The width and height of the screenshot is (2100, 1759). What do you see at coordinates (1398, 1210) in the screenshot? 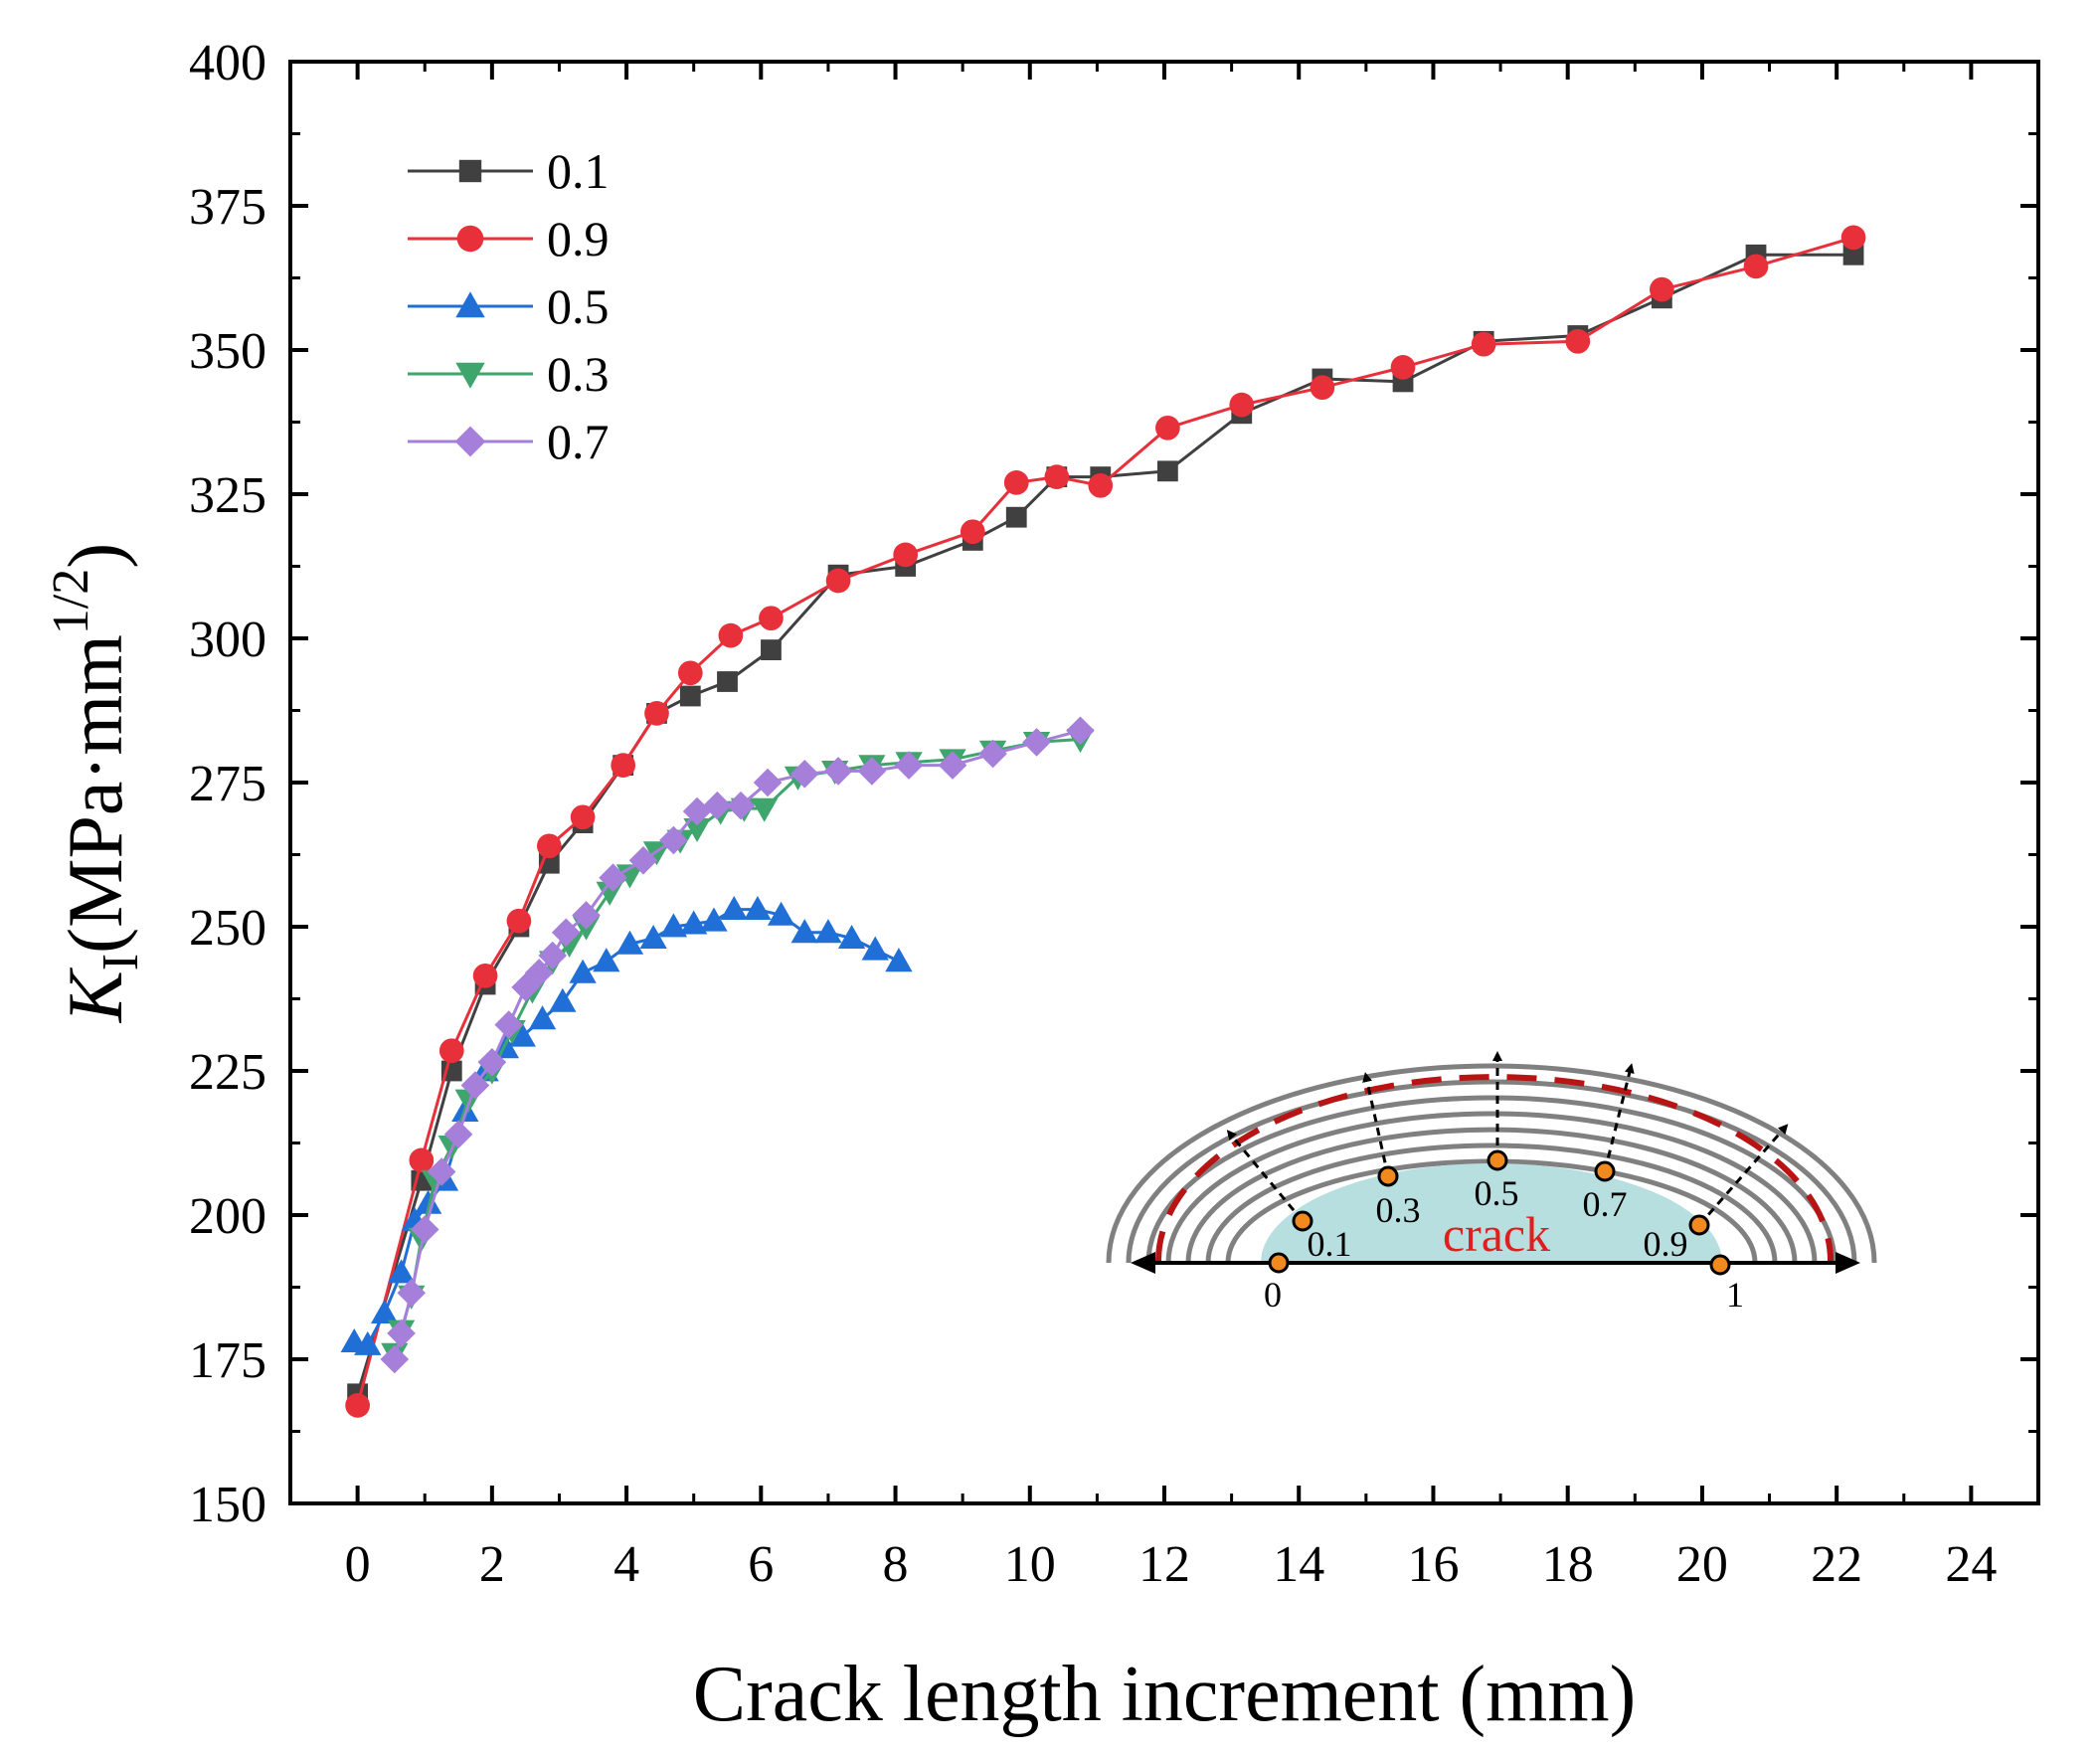
I see `inset-label-0.3: 0.3` at bounding box center [1398, 1210].